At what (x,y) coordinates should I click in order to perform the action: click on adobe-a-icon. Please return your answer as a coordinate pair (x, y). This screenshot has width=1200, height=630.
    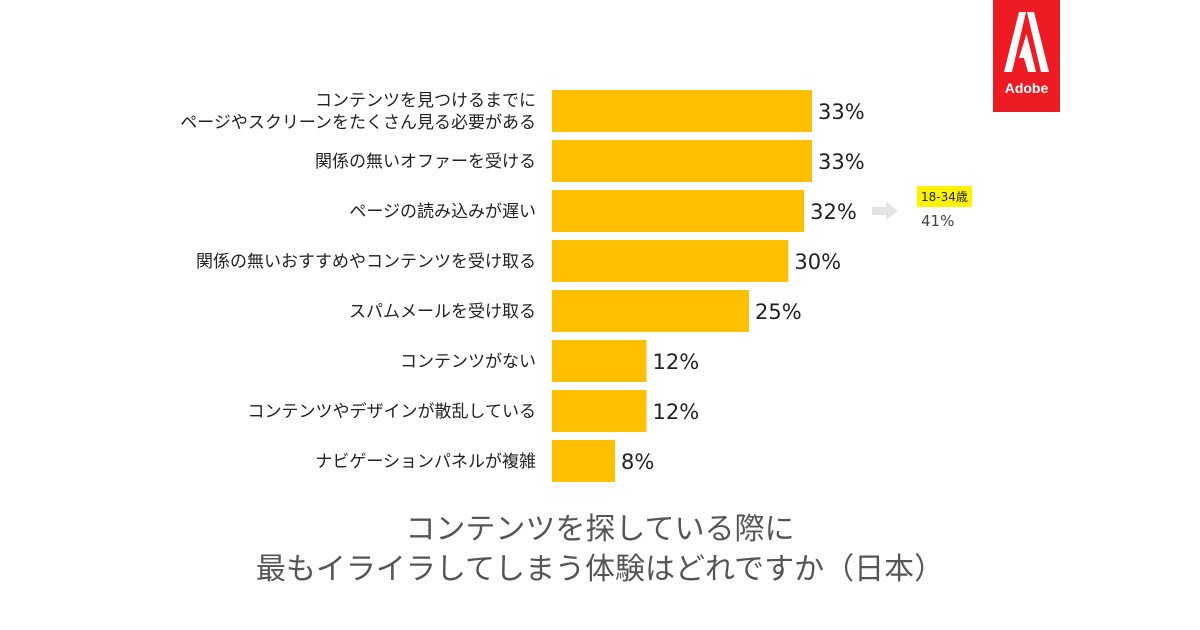
    Looking at the image, I should click on (1026, 42).